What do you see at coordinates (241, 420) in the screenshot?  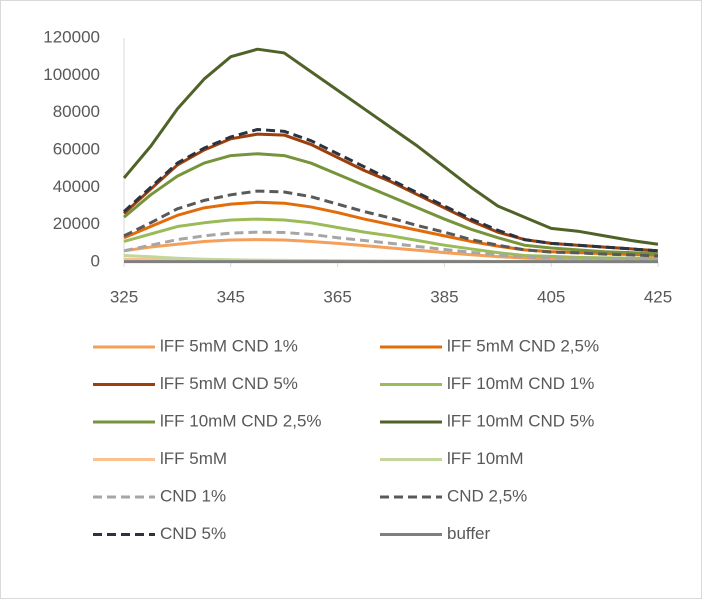 I see `legend-label: lFF 10mM CND 2,5%` at bounding box center [241, 420].